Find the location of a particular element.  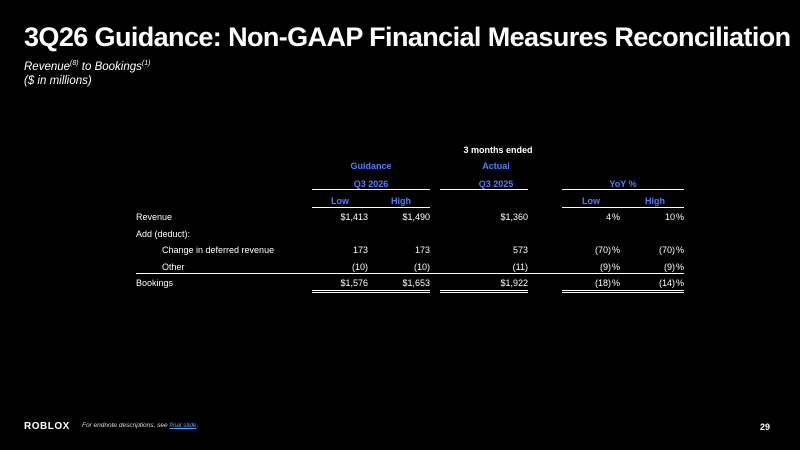

cell-low: $1,413 is located at coordinates (354, 217).